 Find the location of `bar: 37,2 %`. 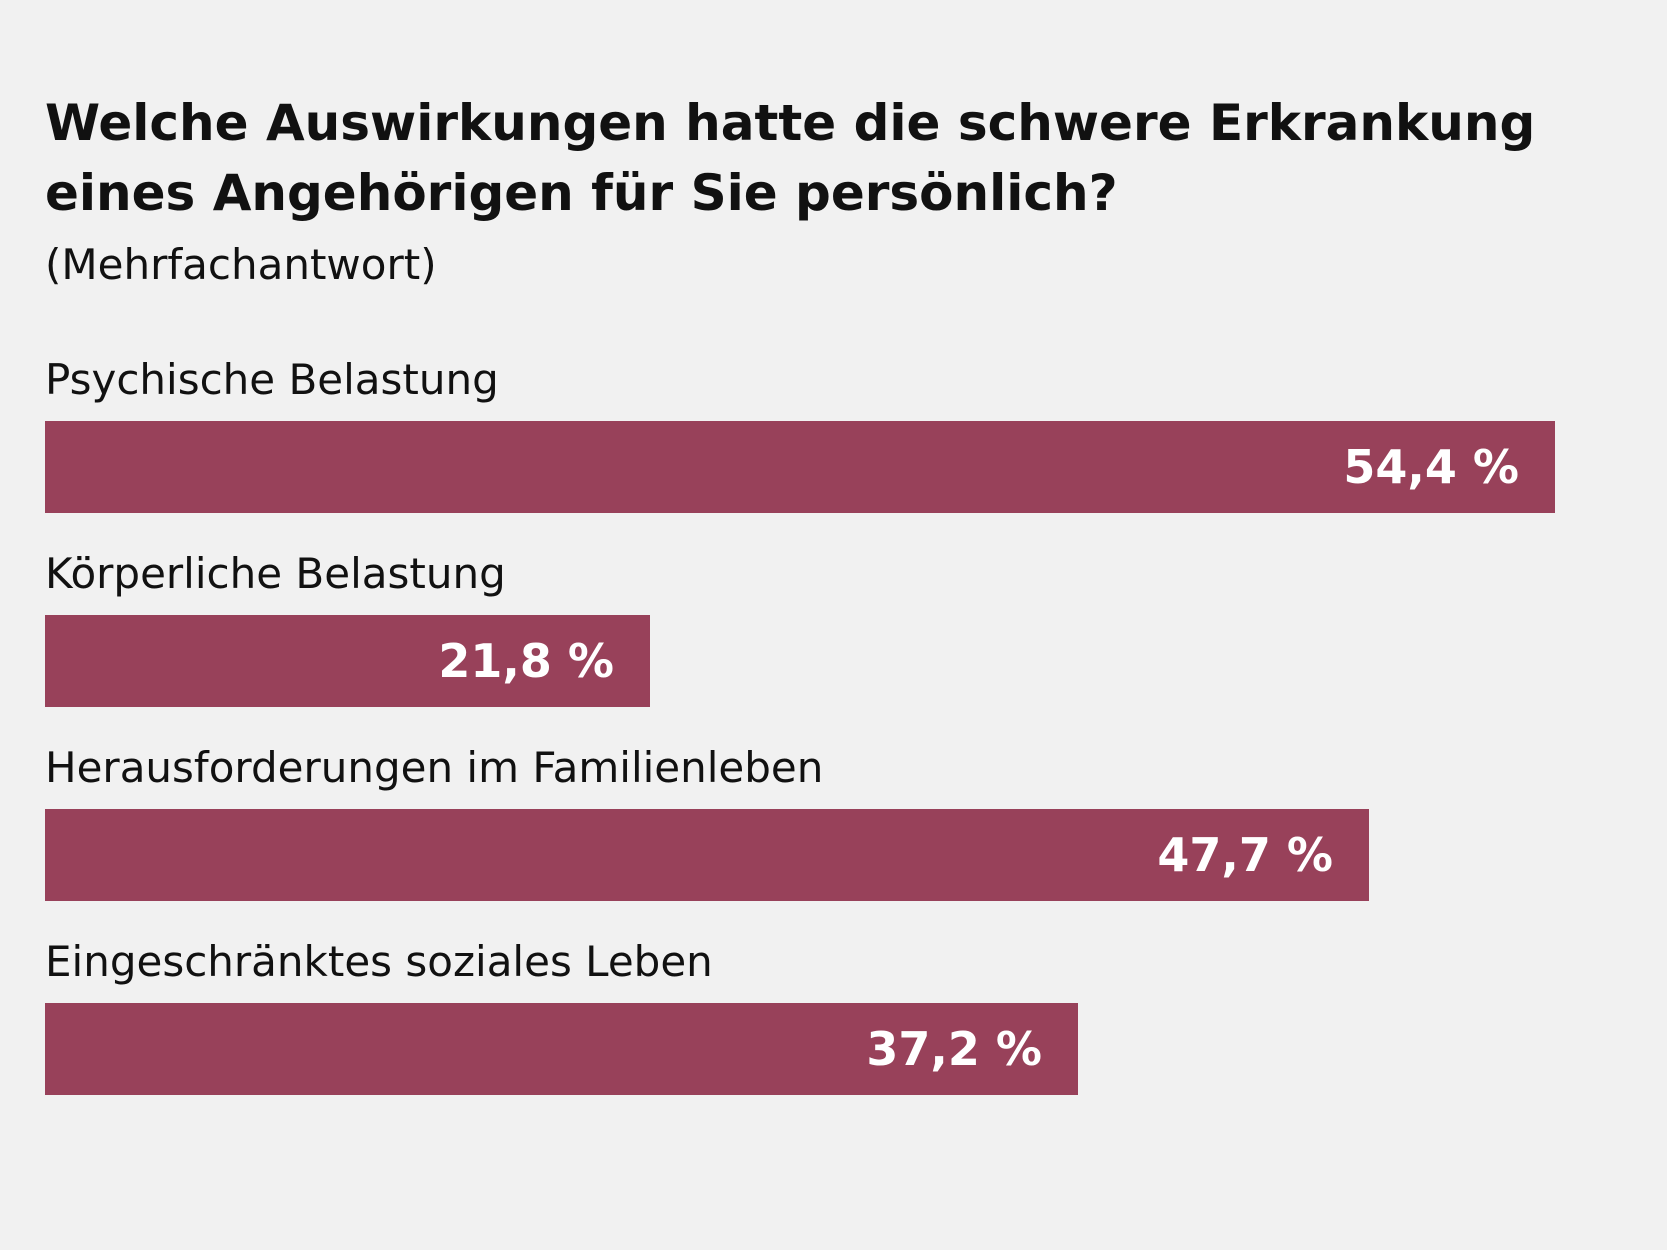

bar: 37,2 % is located at coordinates (561, 1049).